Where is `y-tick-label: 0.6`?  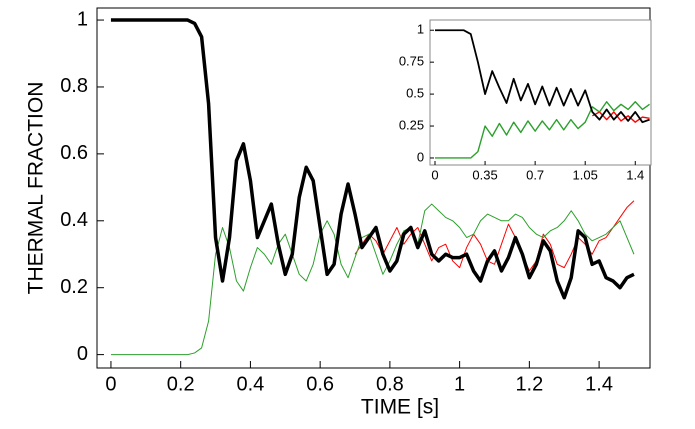 y-tick-label: 0.6 is located at coordinates (74, 153).